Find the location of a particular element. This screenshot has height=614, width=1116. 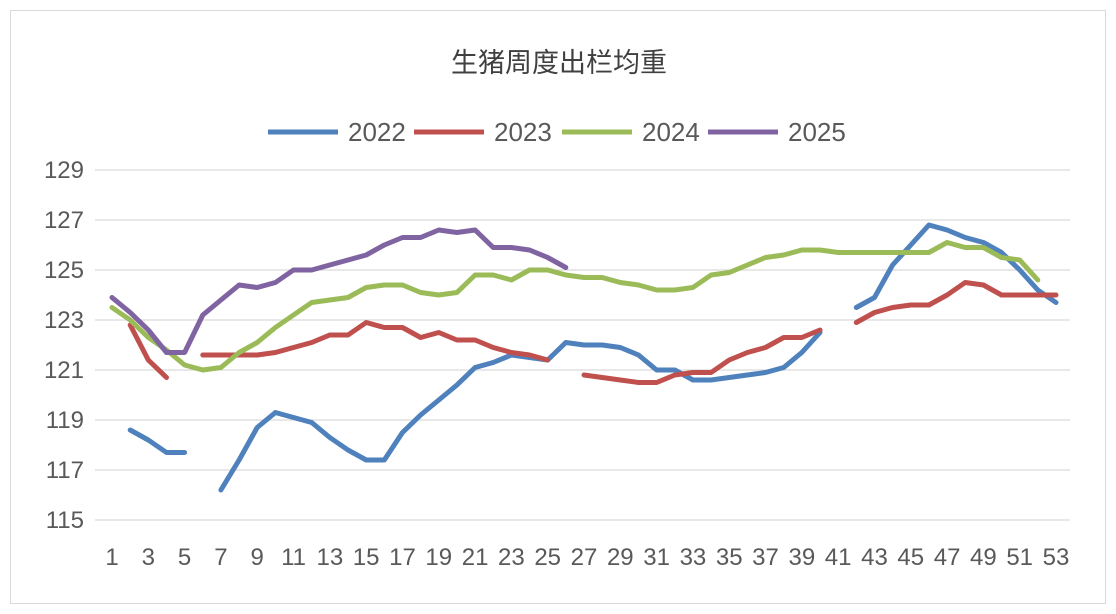

x-tick-label: 31 is located at coordinates (656, 557).